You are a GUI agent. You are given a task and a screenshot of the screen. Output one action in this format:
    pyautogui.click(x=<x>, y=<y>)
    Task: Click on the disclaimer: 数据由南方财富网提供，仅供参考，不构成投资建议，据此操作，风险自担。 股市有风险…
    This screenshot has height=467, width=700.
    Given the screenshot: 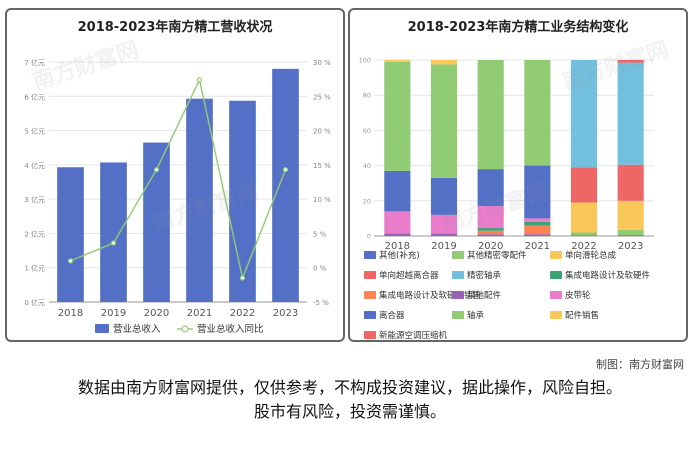 What is the action you would take?
    pyautogui.click(x=350, y=400)
    